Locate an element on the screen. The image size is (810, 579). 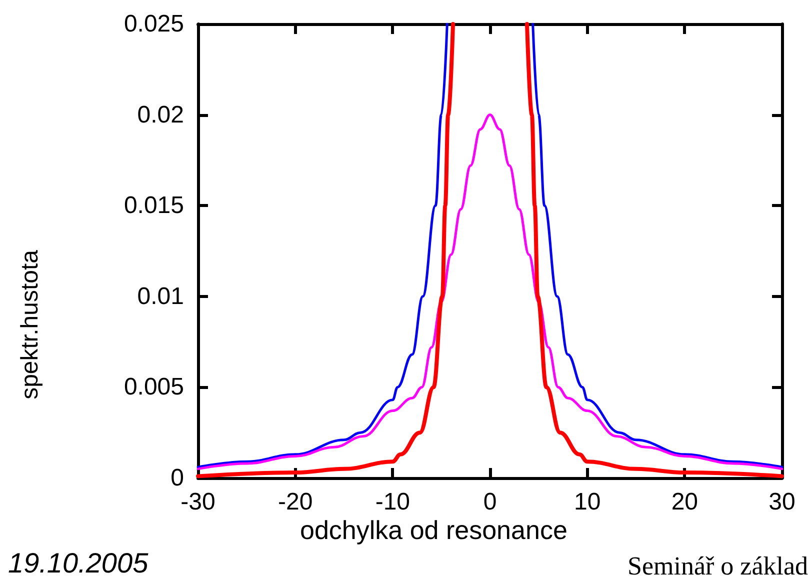
x-axis-title: odchylka od resonance is located at coordinates (434, 530).